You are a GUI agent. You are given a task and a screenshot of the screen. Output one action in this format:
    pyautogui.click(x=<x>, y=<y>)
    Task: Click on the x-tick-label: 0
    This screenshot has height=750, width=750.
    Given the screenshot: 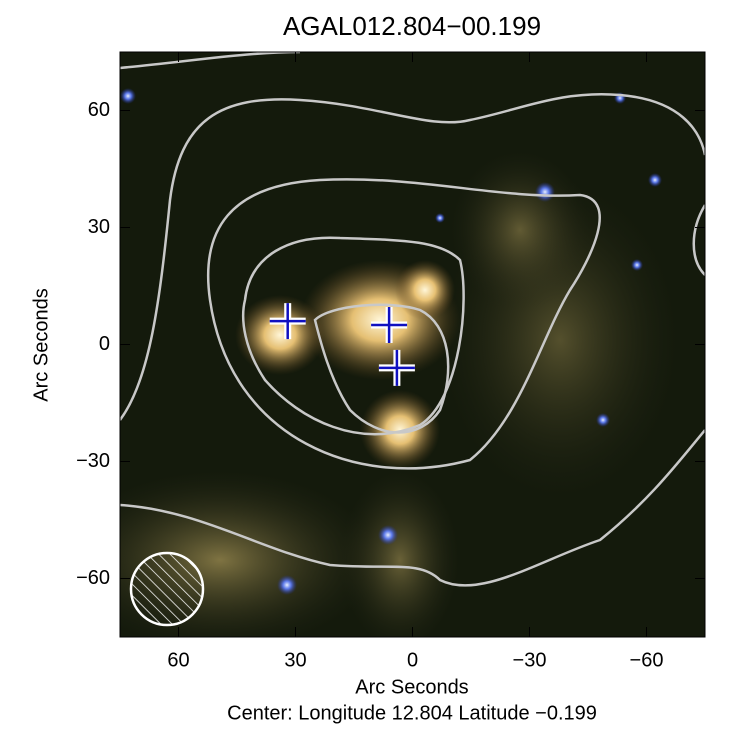 What is the action you would take?
    pyautogui.click(x=412, y=660)
    